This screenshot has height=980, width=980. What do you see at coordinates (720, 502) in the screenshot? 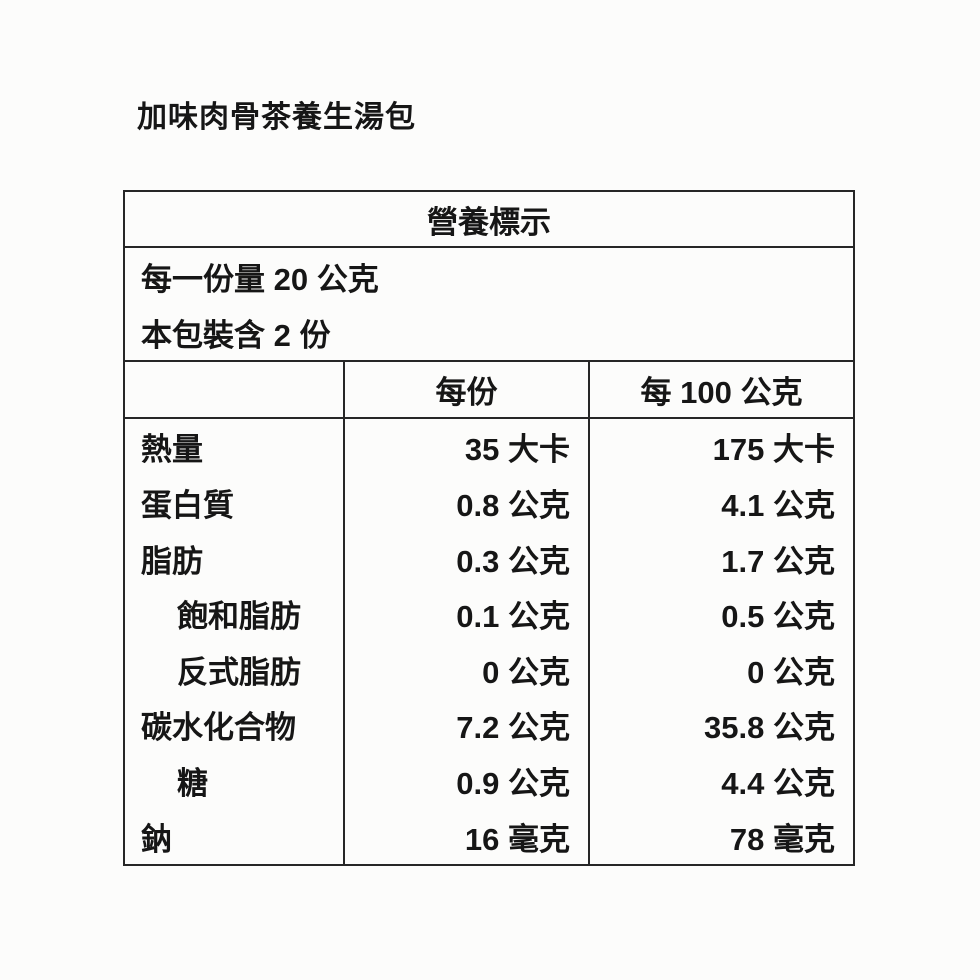
I see `nutrient-value-per-100g: 4.1 公克` at bounding box center [720, 502].